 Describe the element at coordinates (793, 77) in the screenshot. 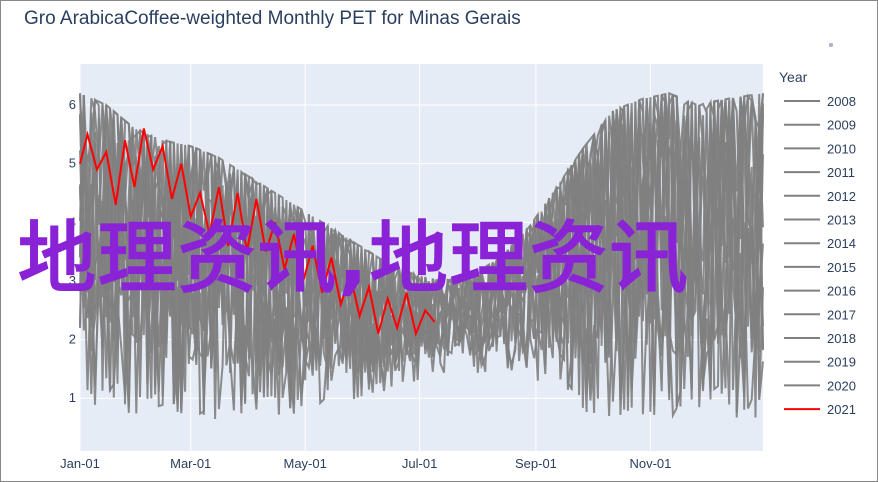

I see `legend-title: Year` at that location.